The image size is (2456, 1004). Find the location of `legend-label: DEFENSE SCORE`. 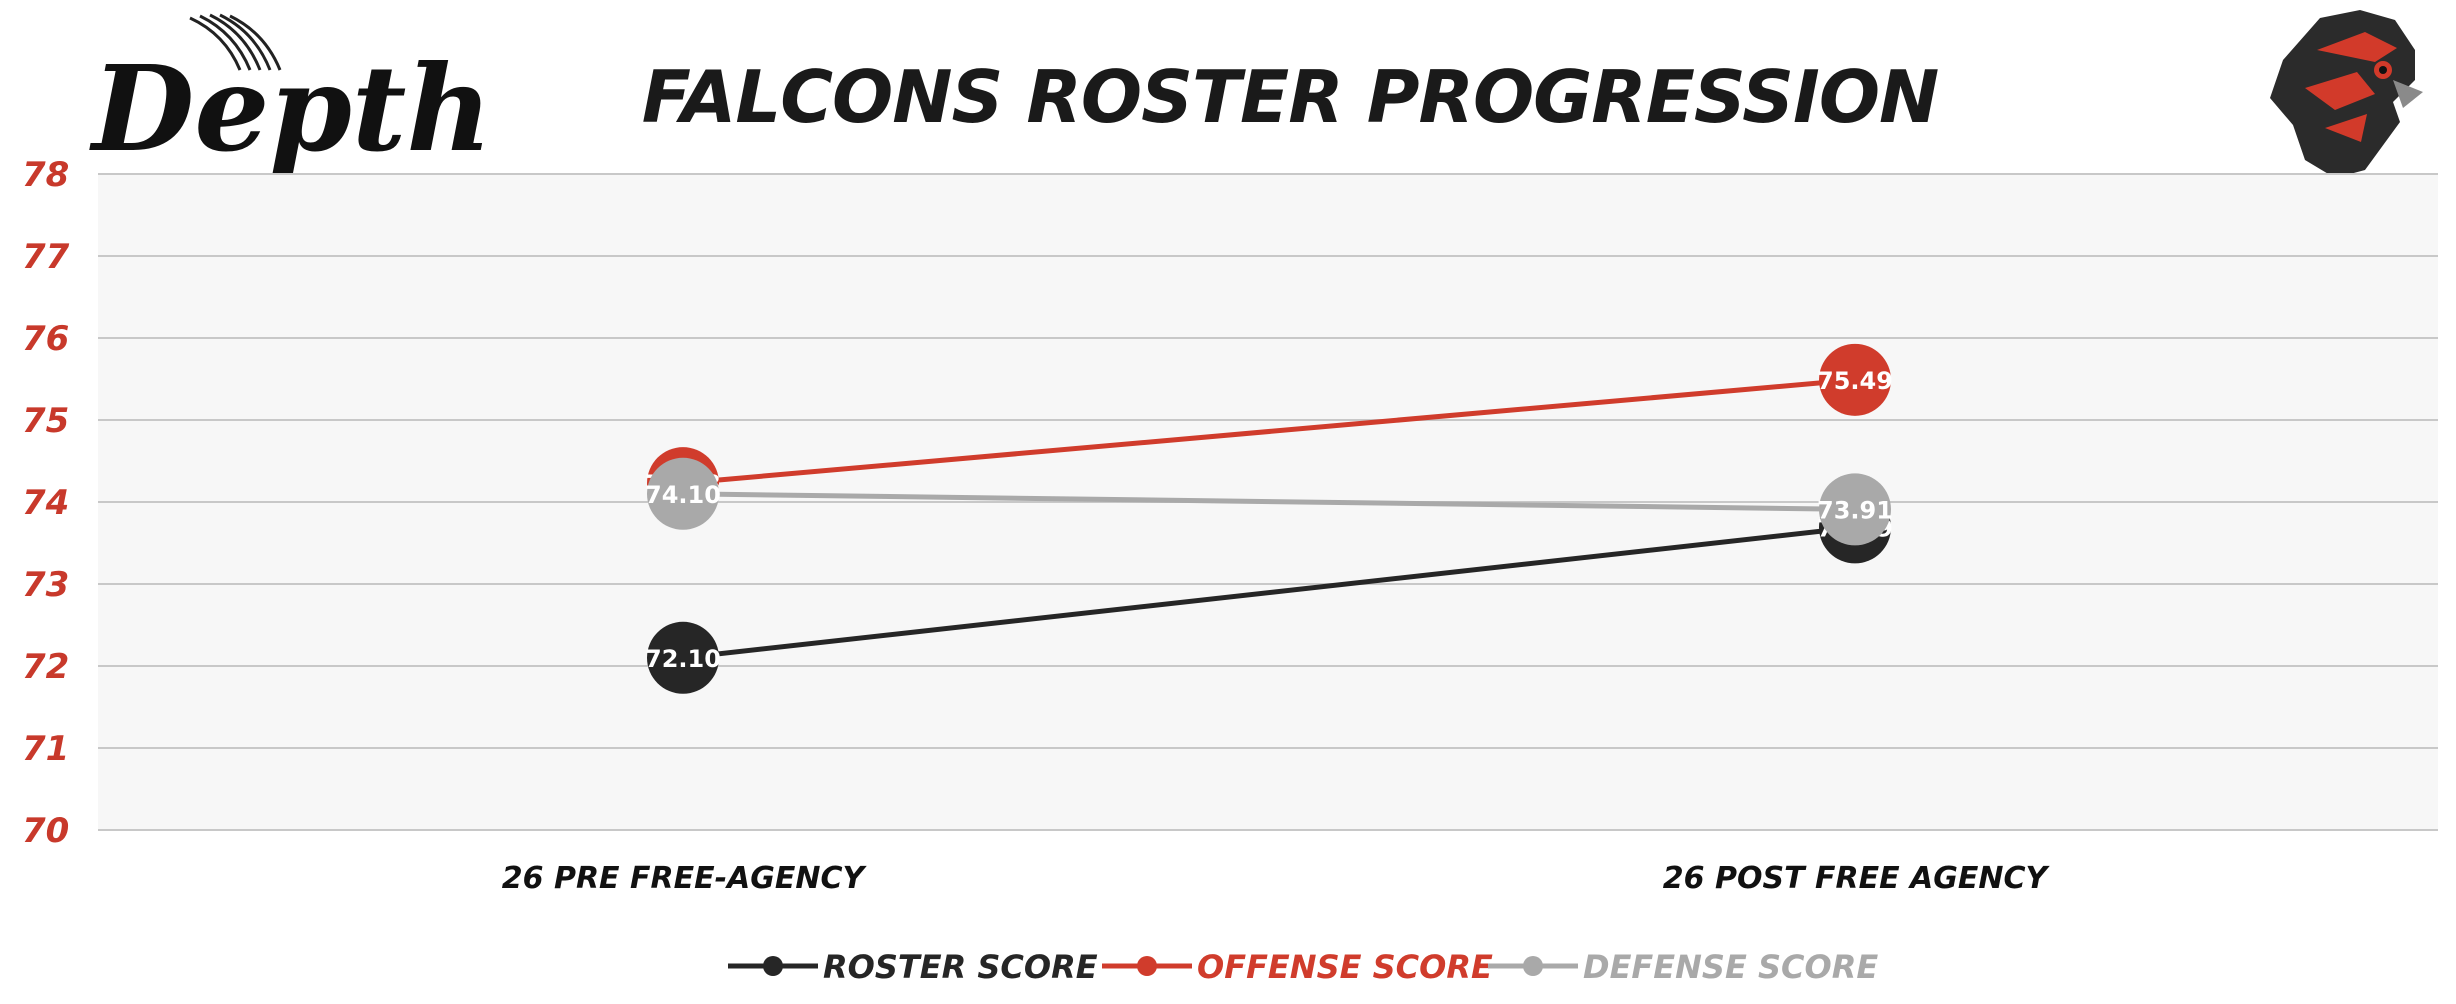

legend-label: DEFENSE SCORE is located at coordinates (1730, 967).